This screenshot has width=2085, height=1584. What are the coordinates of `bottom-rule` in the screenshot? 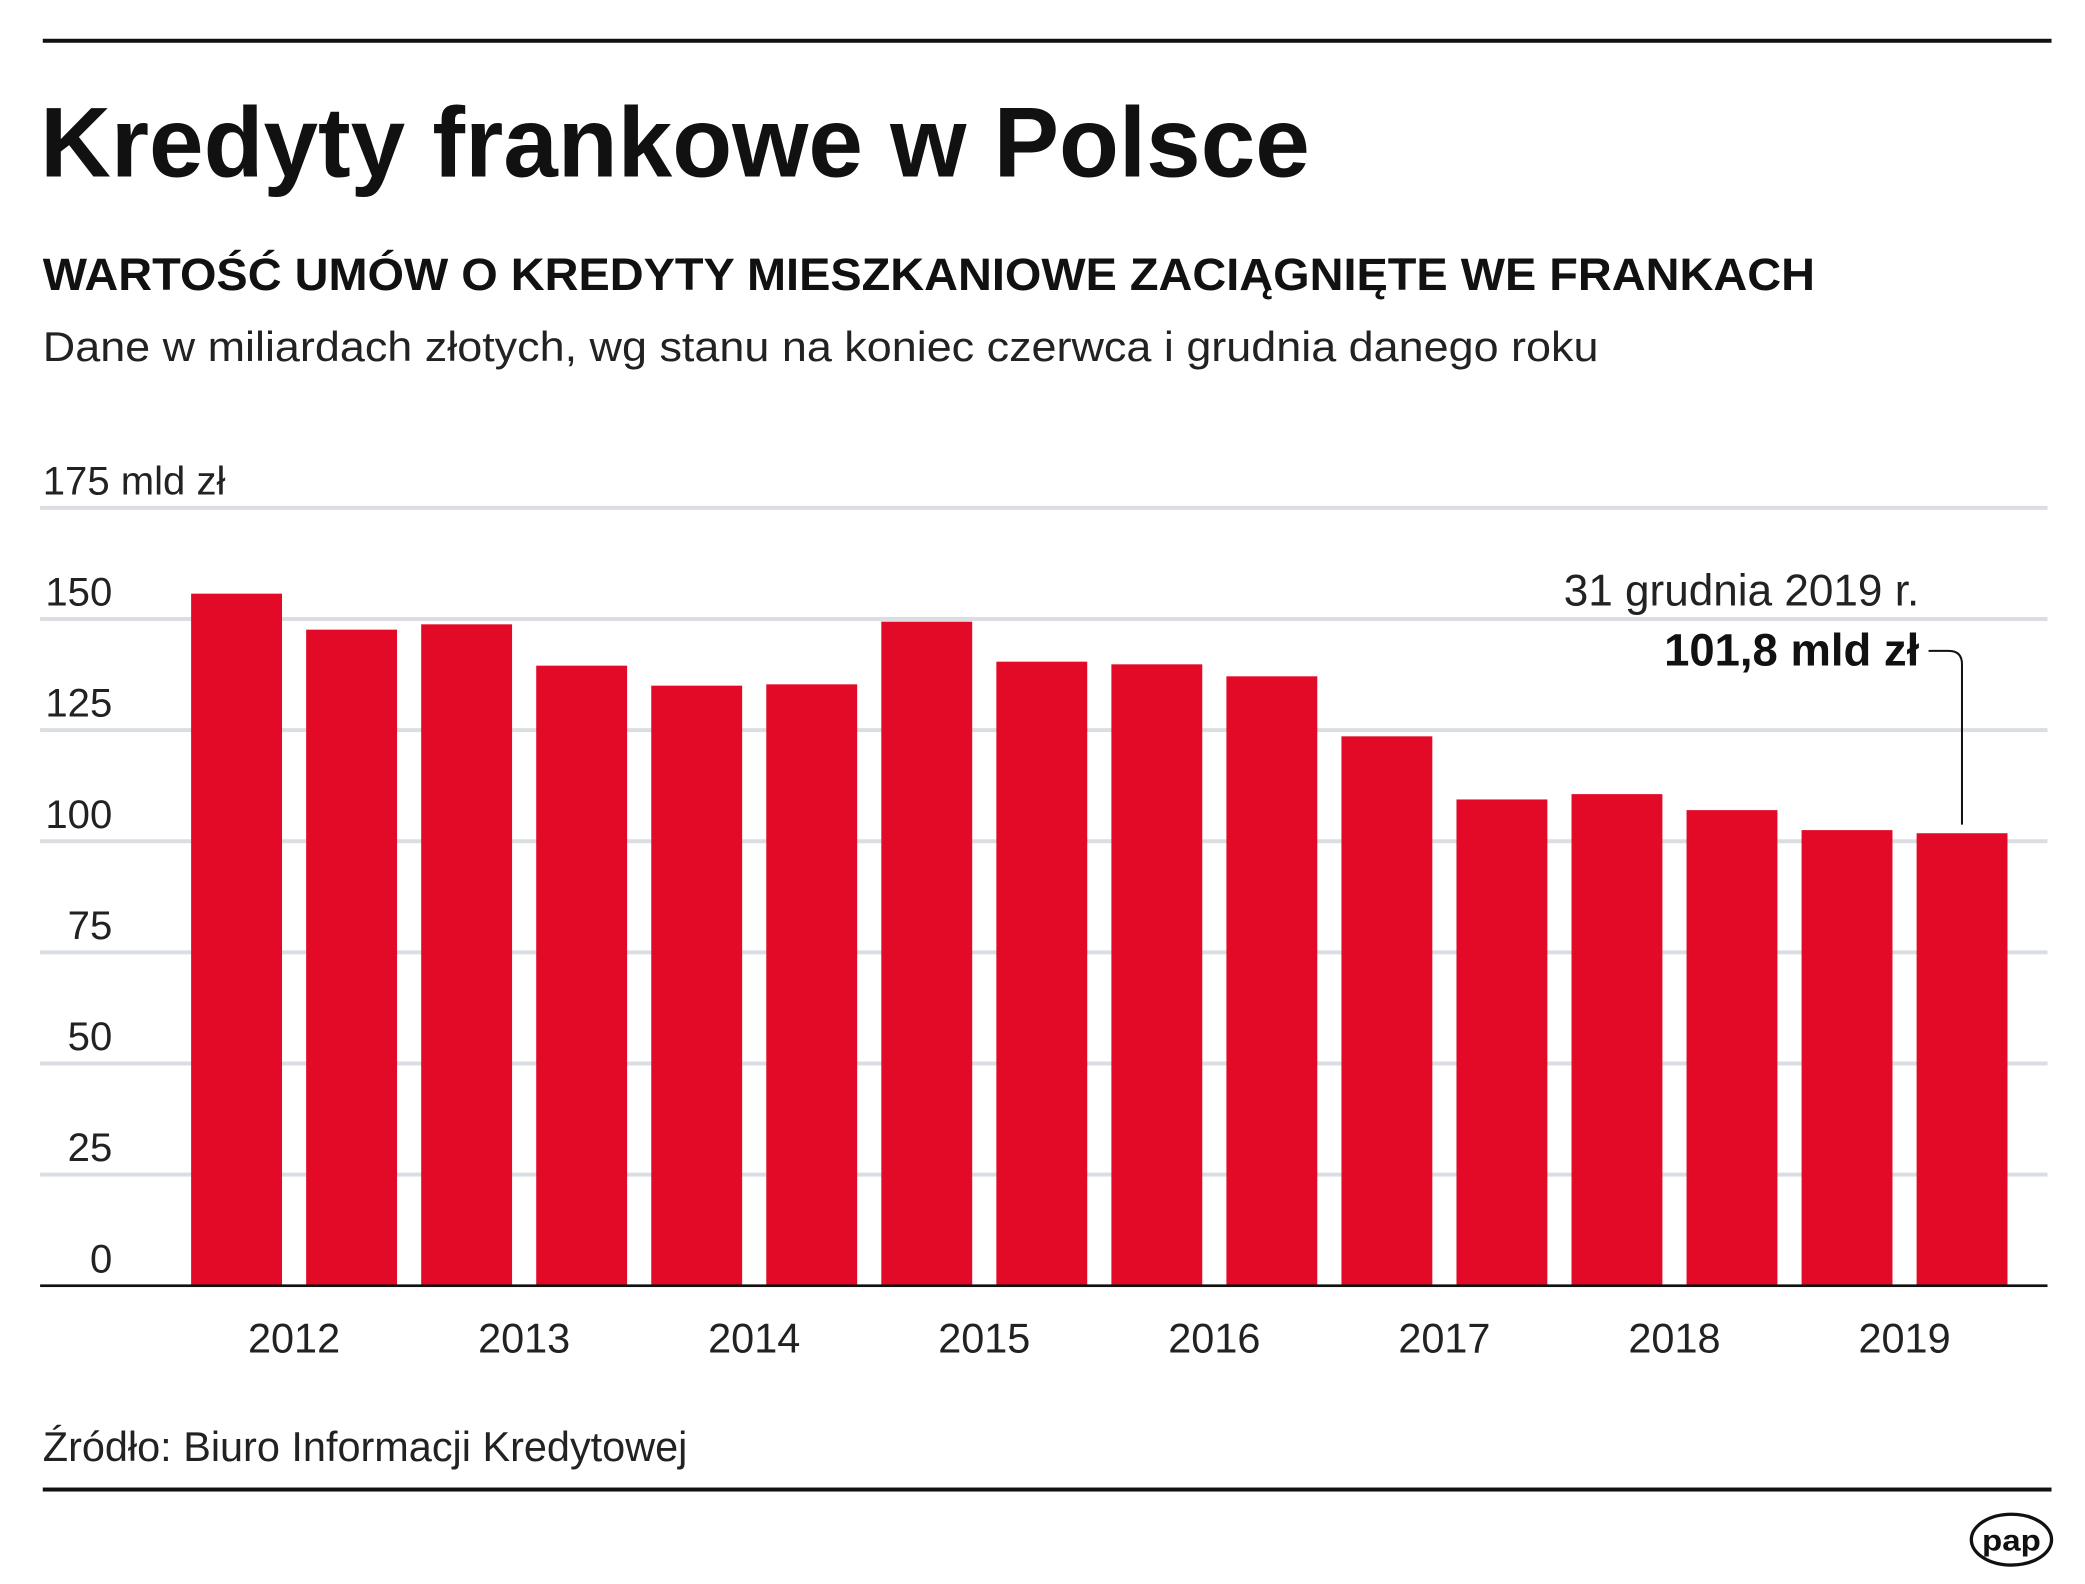 It's located at (1047, 1489).